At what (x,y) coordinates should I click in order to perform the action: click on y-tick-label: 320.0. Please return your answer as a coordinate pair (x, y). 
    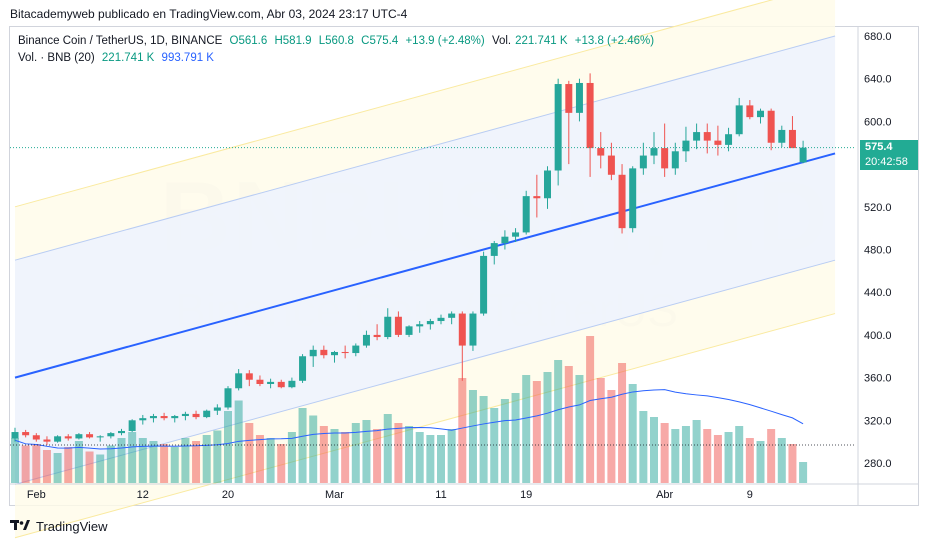
    Looking at the image, I should click on (878, 421).